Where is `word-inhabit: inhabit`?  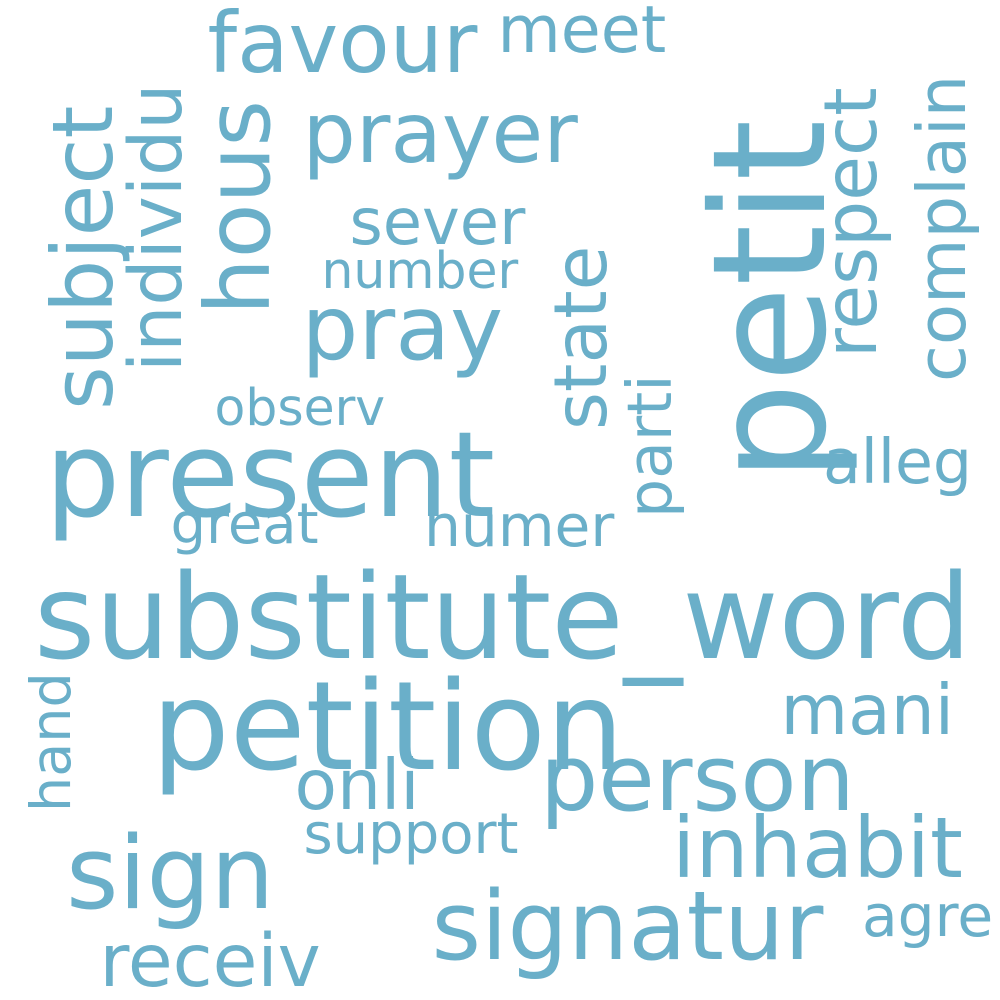 word-inhabit: inhabit is located at coordinates (817, 847).